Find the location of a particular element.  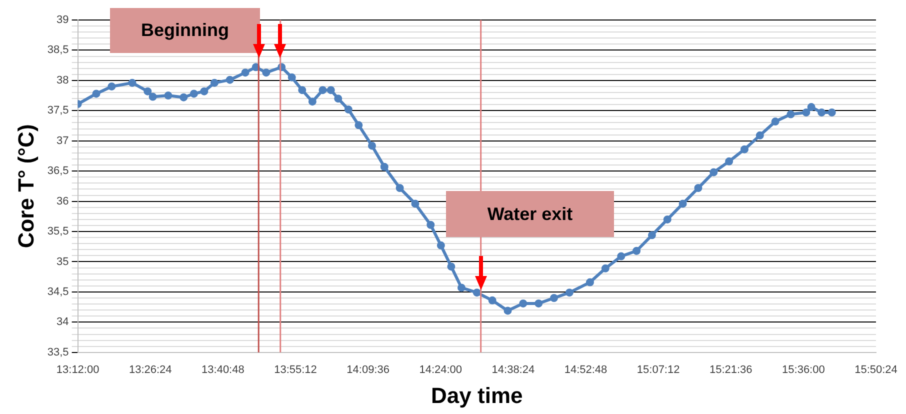

x-tick-label: 13:12:00 is located at coordinates (78, 370).